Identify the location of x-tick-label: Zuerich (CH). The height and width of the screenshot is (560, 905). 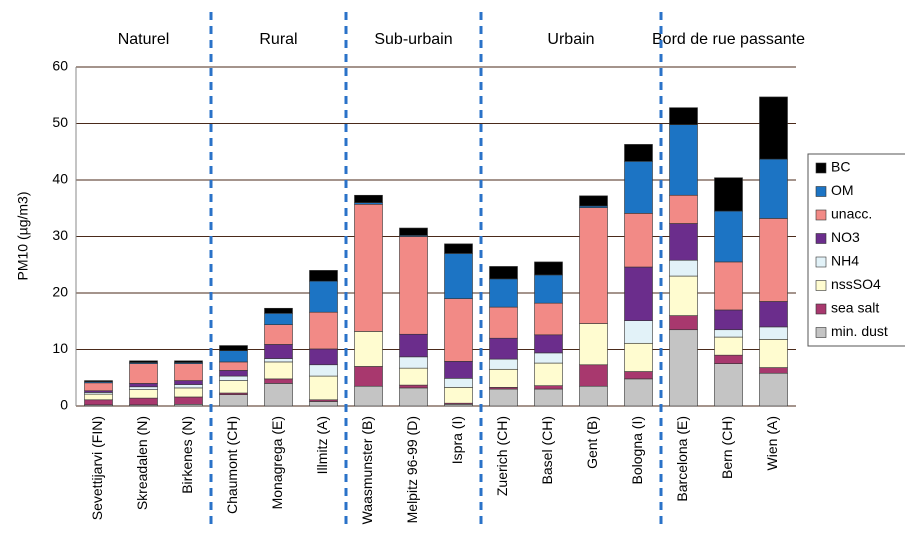
(502, 456).